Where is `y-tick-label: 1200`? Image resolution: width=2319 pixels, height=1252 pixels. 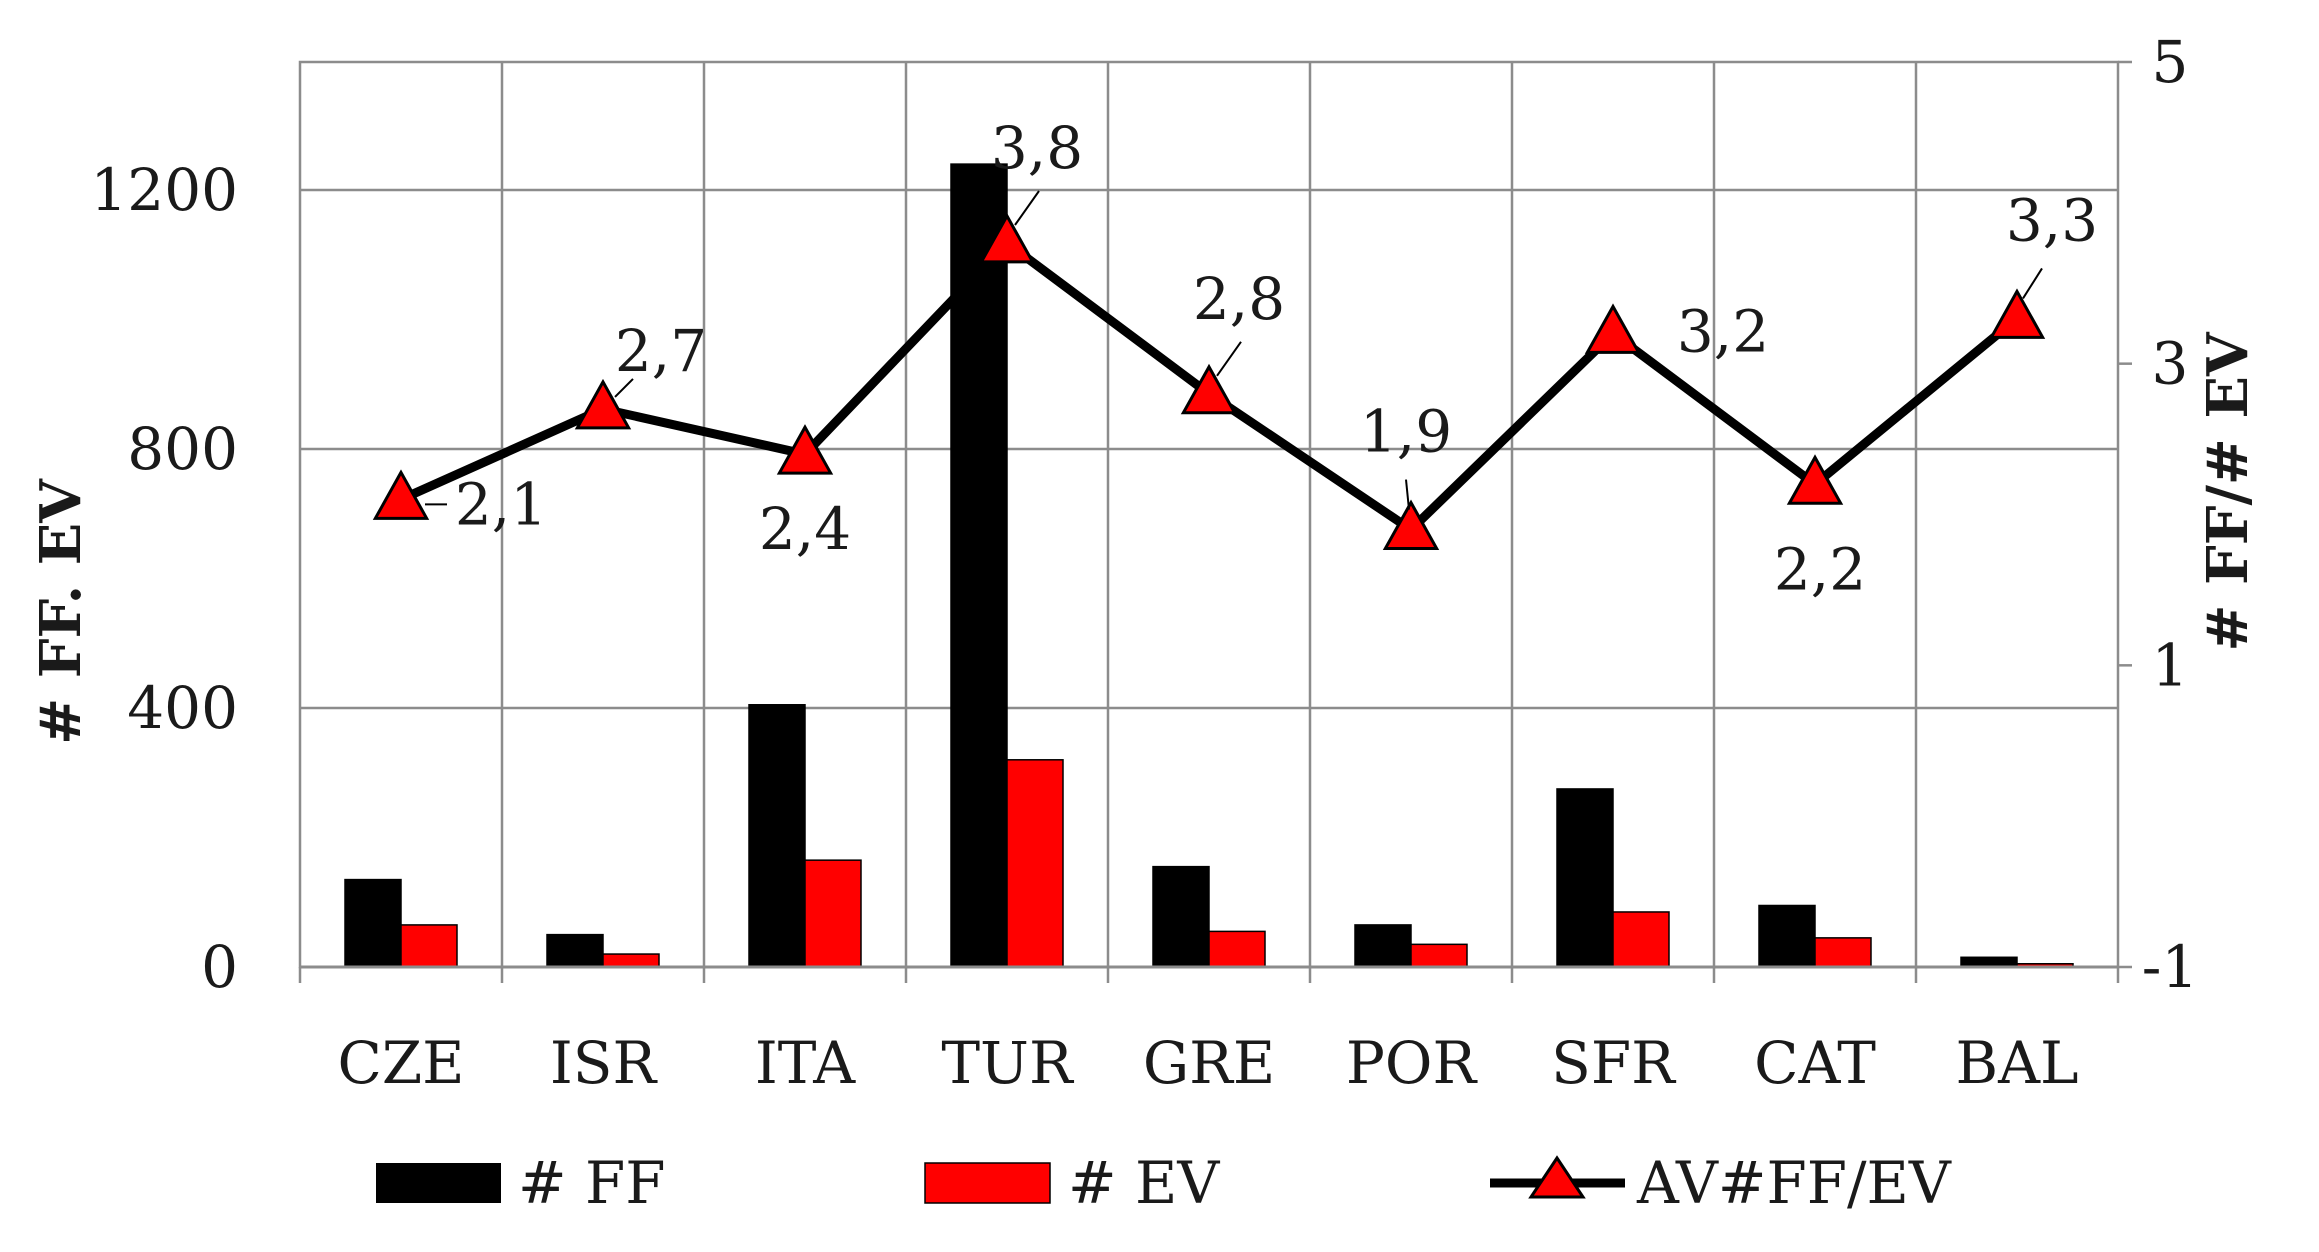
y-tick-label: 1200 is located at coordinates (164, 190).